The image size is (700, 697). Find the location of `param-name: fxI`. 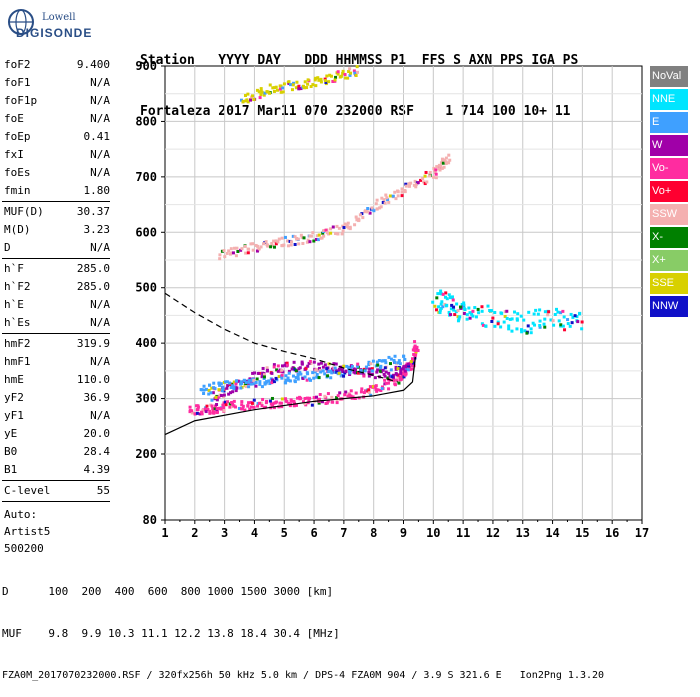

param-name: fxI is located at coordinates (14, 154).